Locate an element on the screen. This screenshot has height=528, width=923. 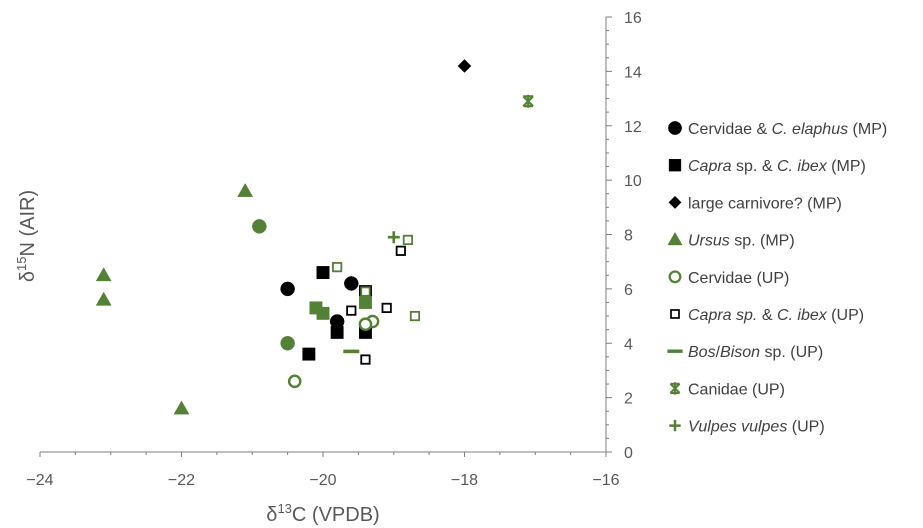
legend-item: Canidae (UP) is located at coordinates (727, 389).